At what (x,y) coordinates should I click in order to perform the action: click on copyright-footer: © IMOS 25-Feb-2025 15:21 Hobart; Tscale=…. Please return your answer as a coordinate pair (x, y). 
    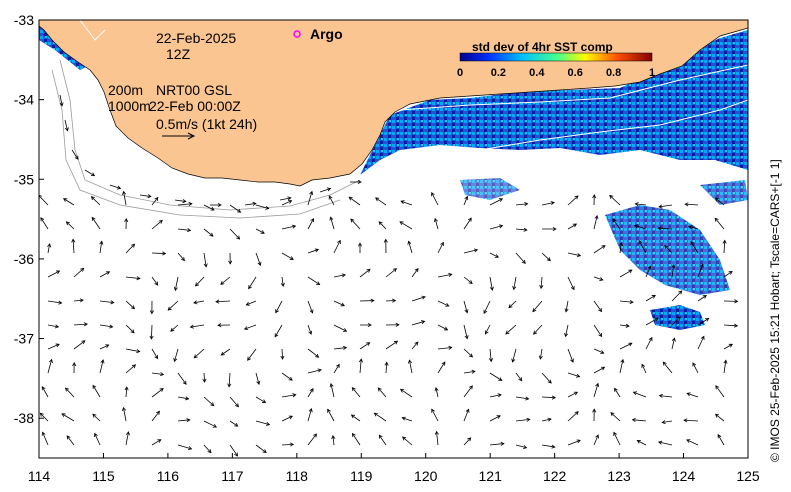
    Looking at the image, I should click on (775, 310).